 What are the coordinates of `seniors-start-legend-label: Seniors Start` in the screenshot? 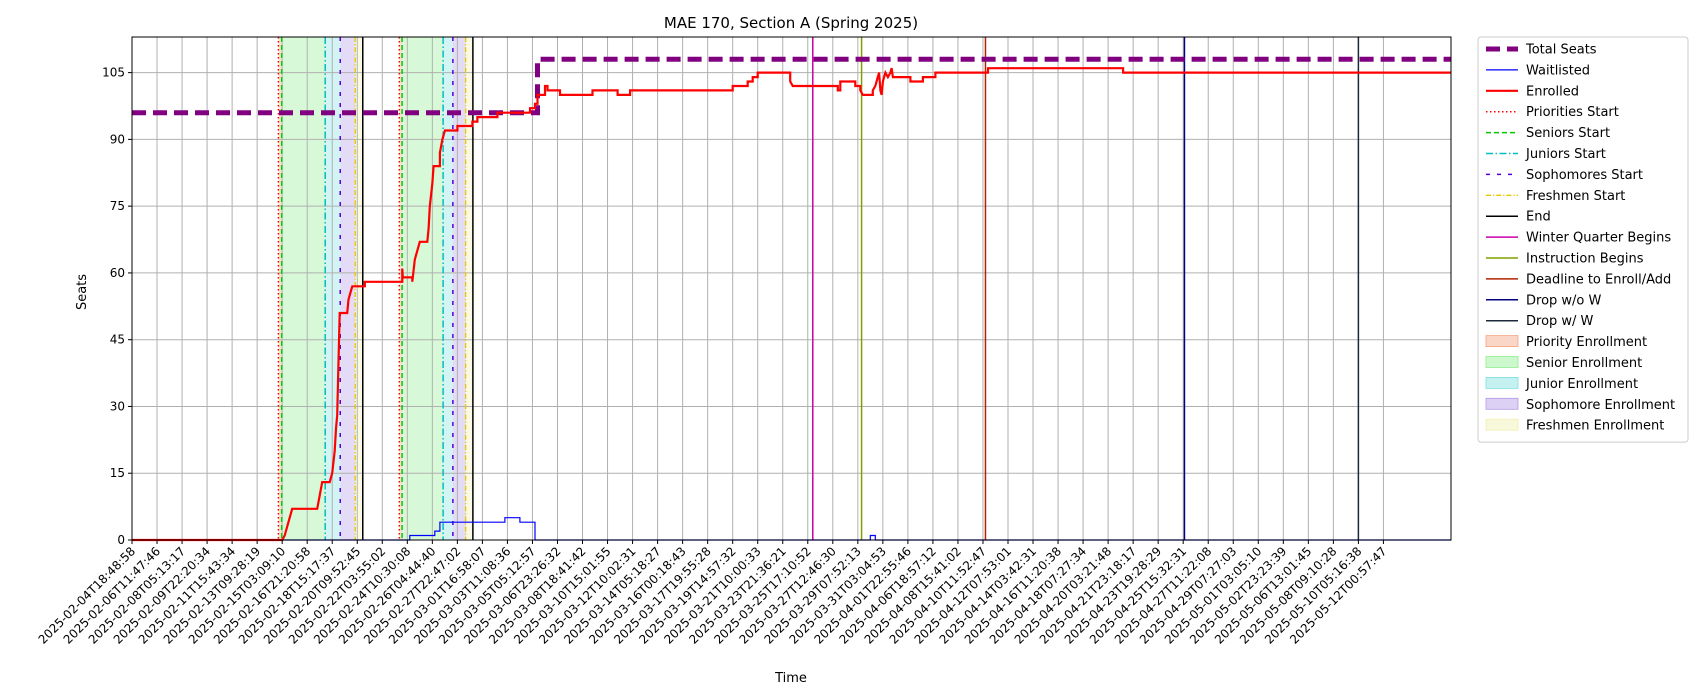 It's located at (1568, 133).